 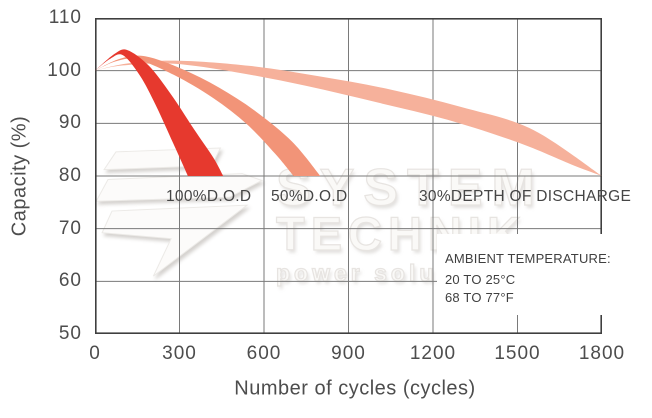 What do you see at coordinates (479, 297) in the screenshot?
I see `annotation-line-3: 68 TO 77°F` at bounding box center [479, 297].